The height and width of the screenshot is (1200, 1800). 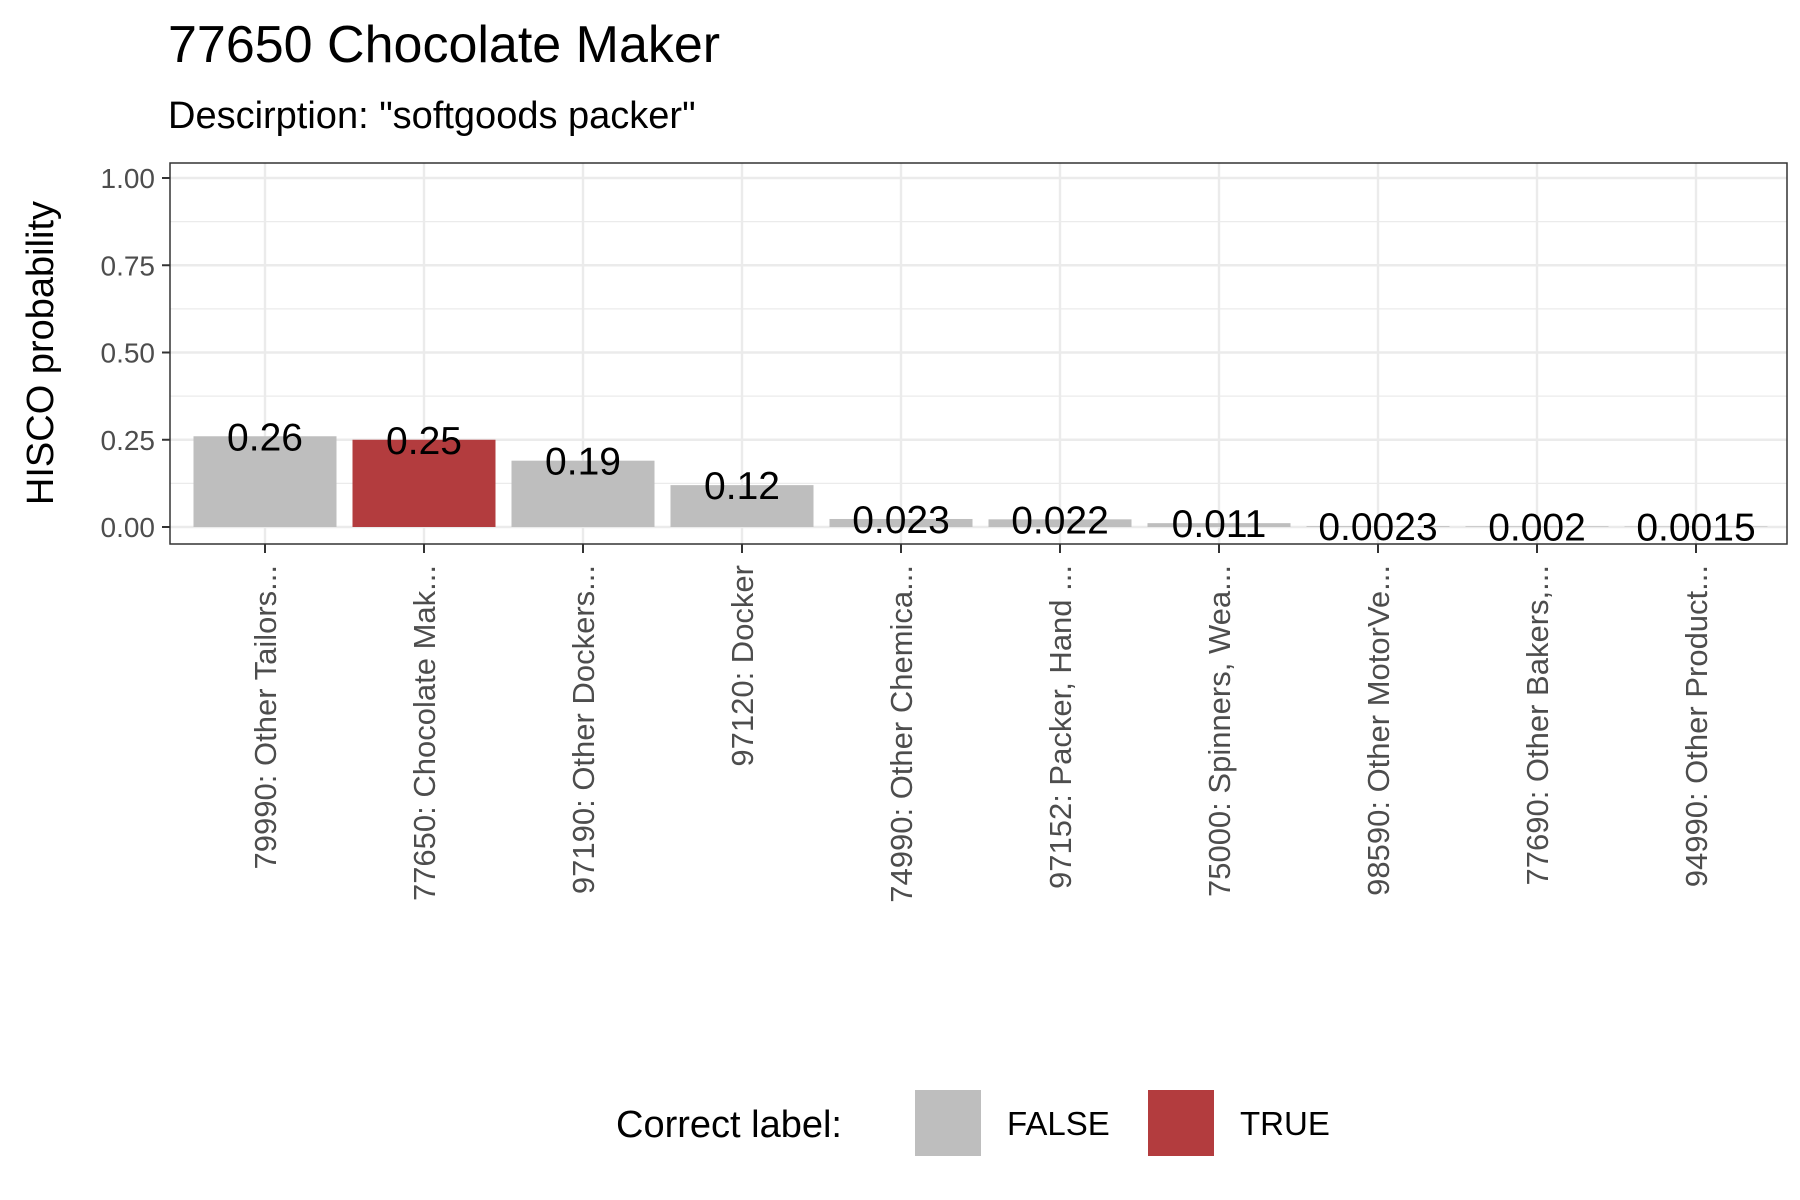 I want to click on data-label: 0.19, so click(x=583, y=462).